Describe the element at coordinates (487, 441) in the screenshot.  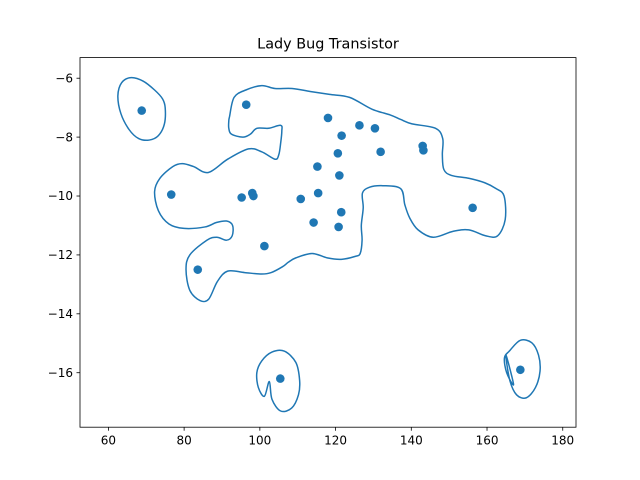
I see `x-tick-label: 160` at that location.